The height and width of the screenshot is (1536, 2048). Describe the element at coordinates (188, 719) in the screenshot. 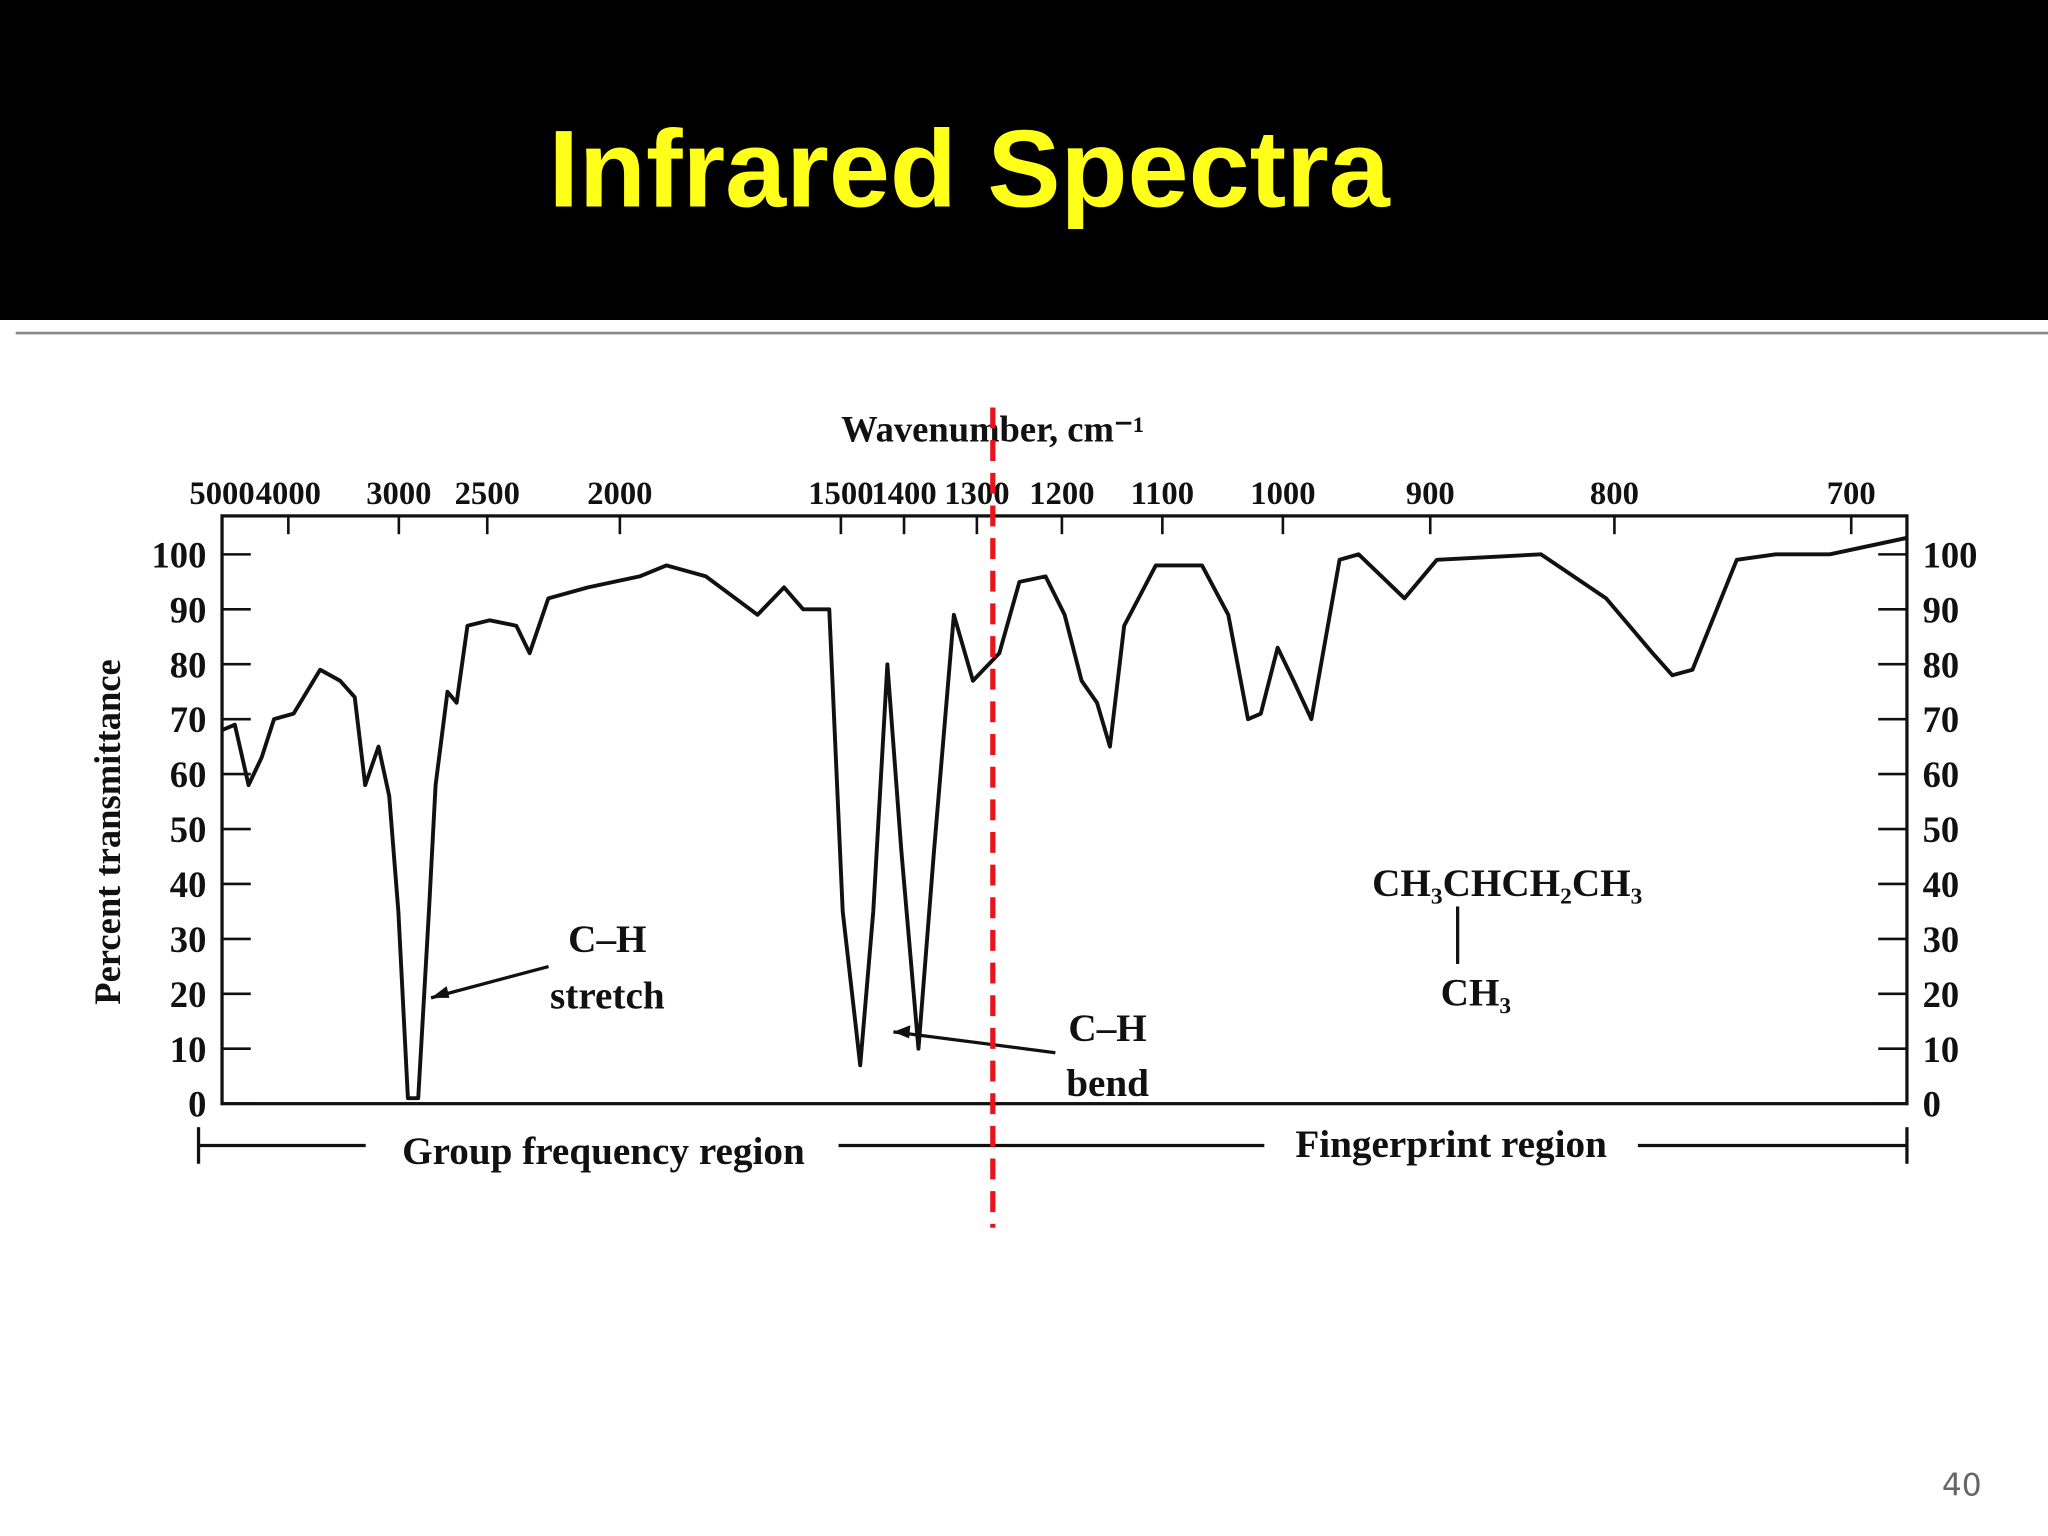

I see `y-tick-label: 70` at that location.